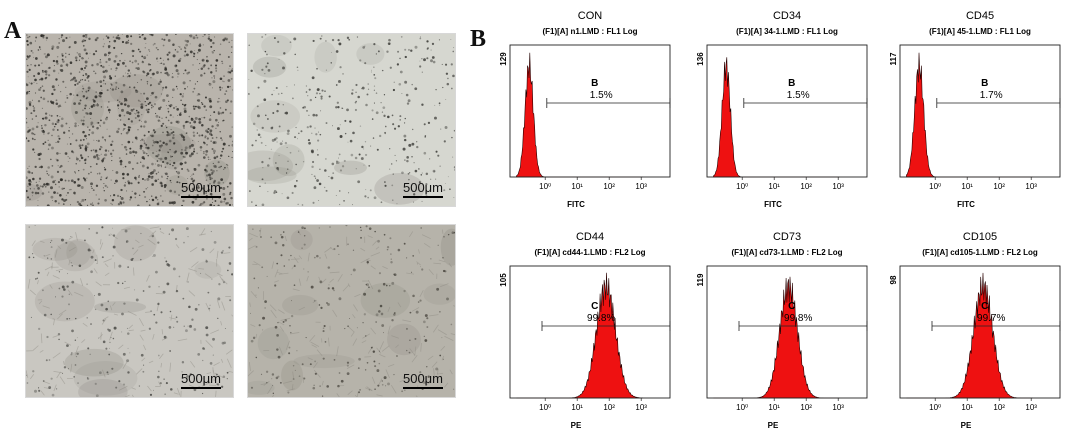 This screenshot has width=1065, height=429. Describe the element at coordinates (577, 407) in the screenshot. I see `x-tick-label: 10¹` at that location.